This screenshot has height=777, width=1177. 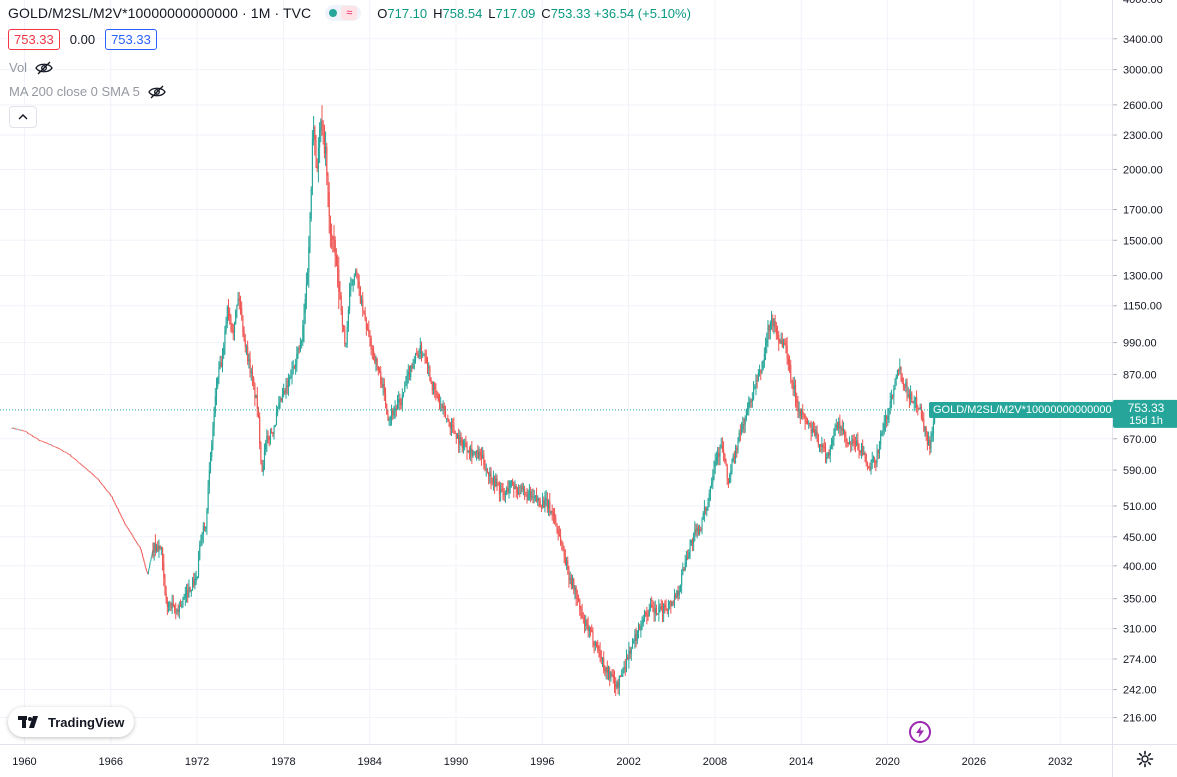 What do you see at coordinates (87, 91) in the screenshot?
I see `indicator-ma: MA 200 close 0 SMA 5` at bounding box center [87, 91].